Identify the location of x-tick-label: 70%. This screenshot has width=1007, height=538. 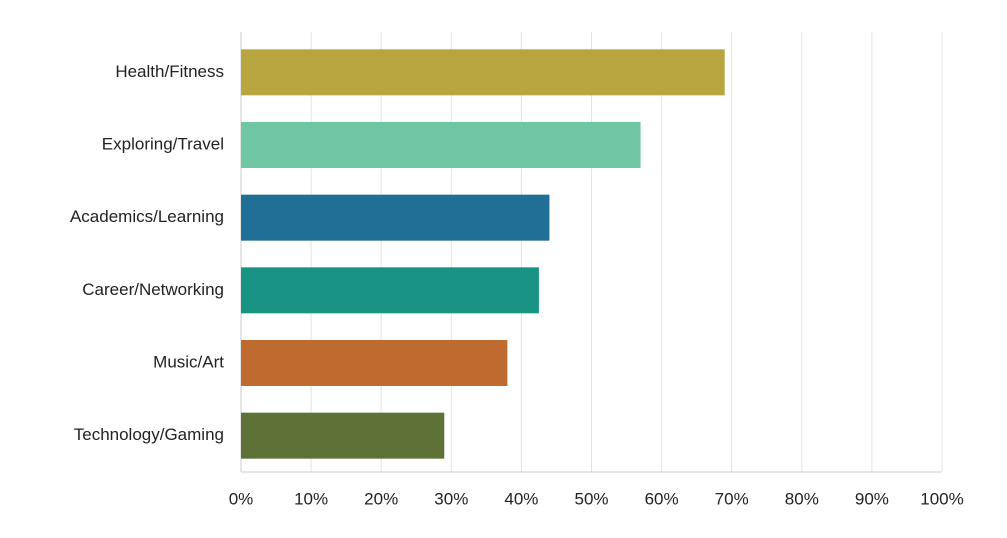
(732, 498).